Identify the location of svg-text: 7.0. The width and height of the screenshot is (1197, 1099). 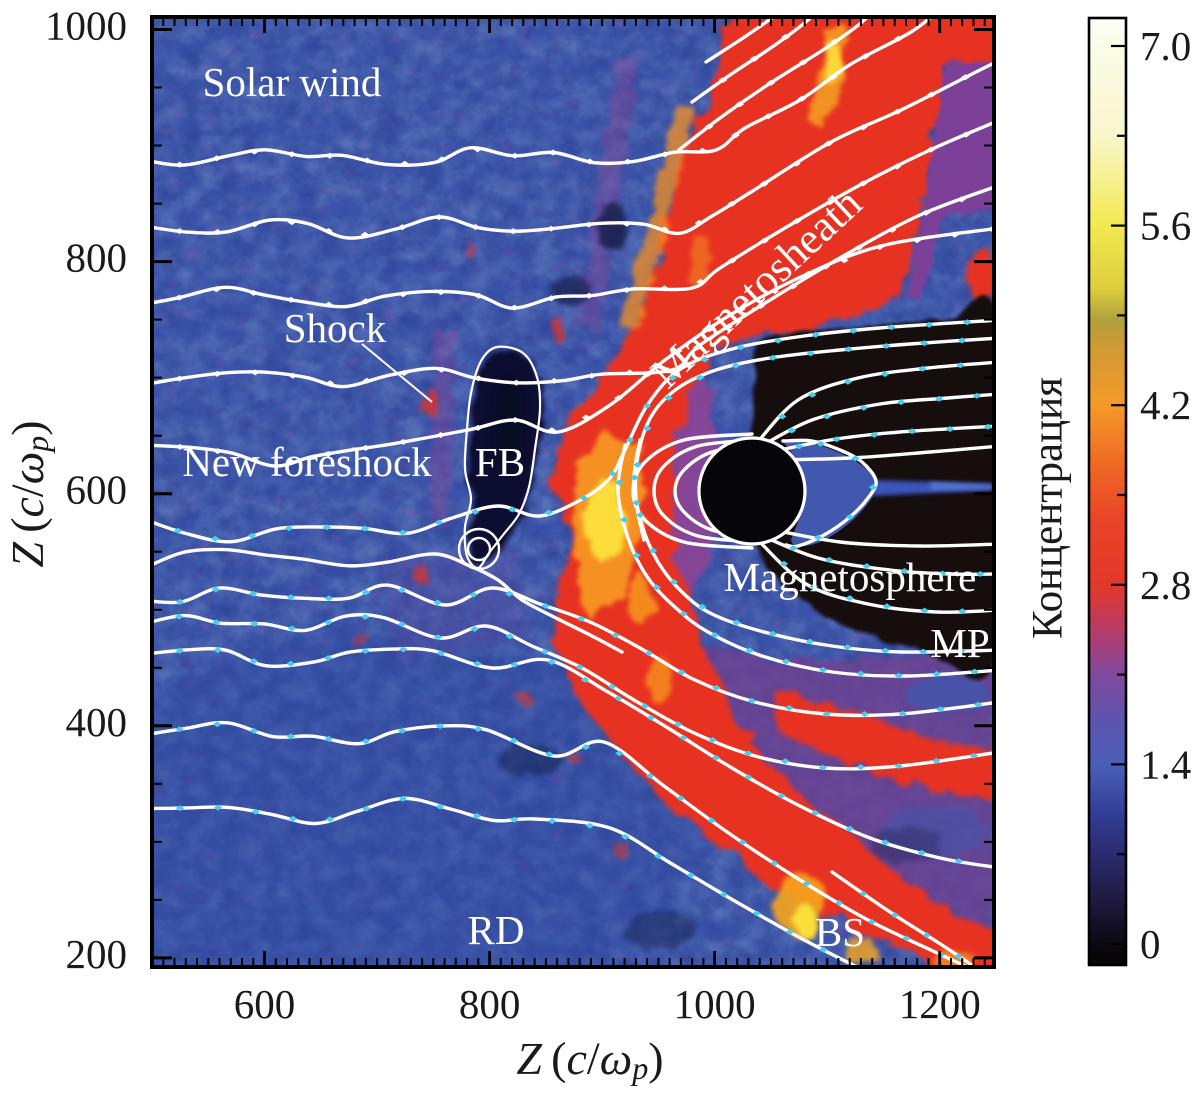
(1165, 46).